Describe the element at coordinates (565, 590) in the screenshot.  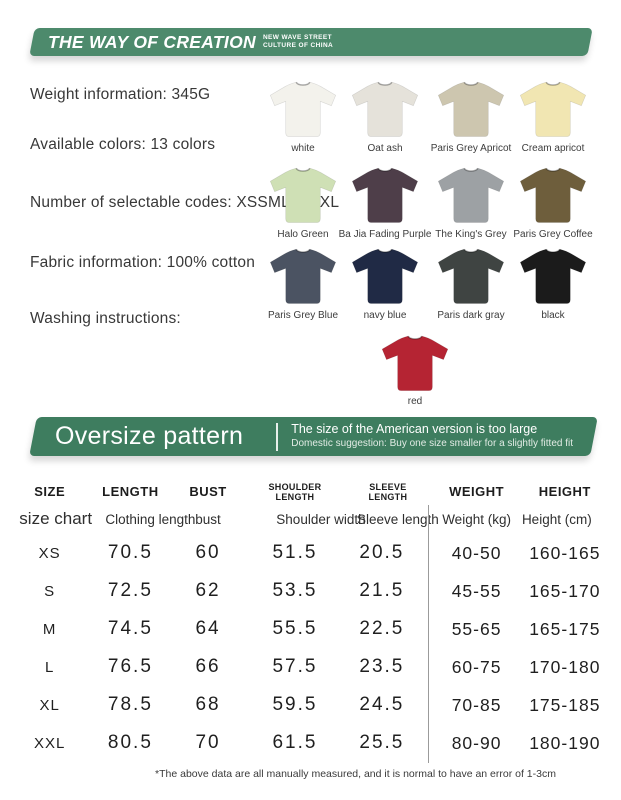
I see `table-cell-height: 165-170` at that location.